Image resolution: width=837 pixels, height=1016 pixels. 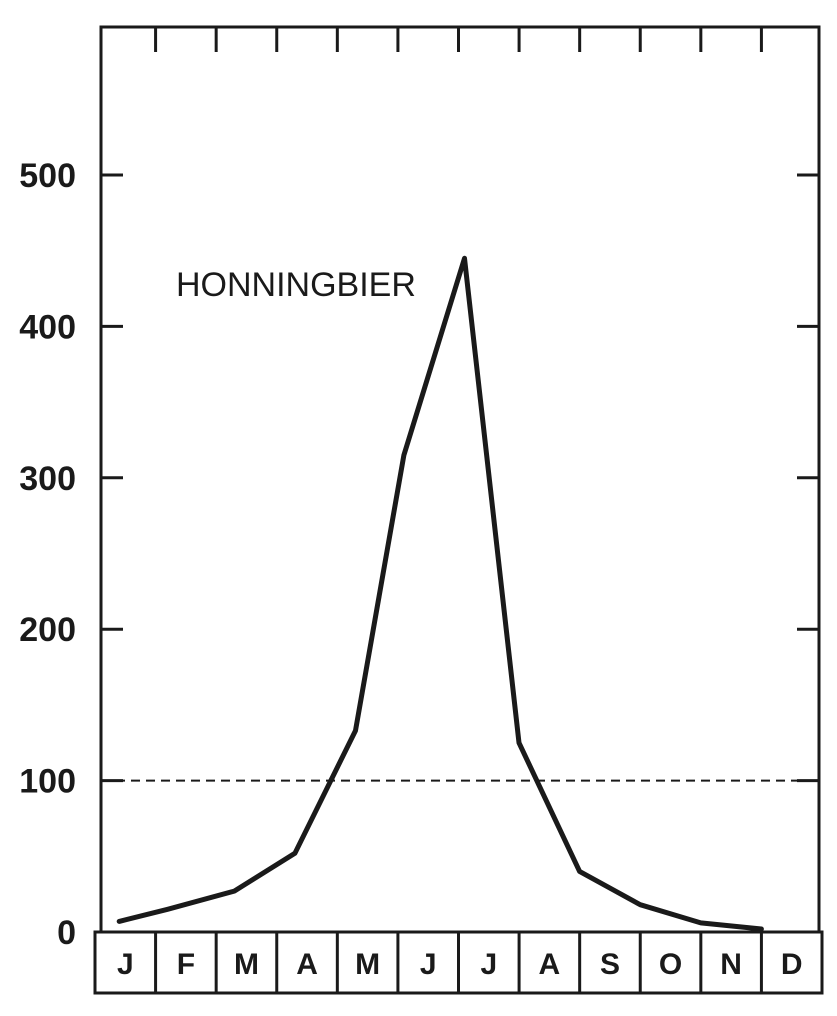 What do you see at coordinates (47, 327) in the screenshot?
I see `y-tick-label: 400` at bounding box center [47, 327].